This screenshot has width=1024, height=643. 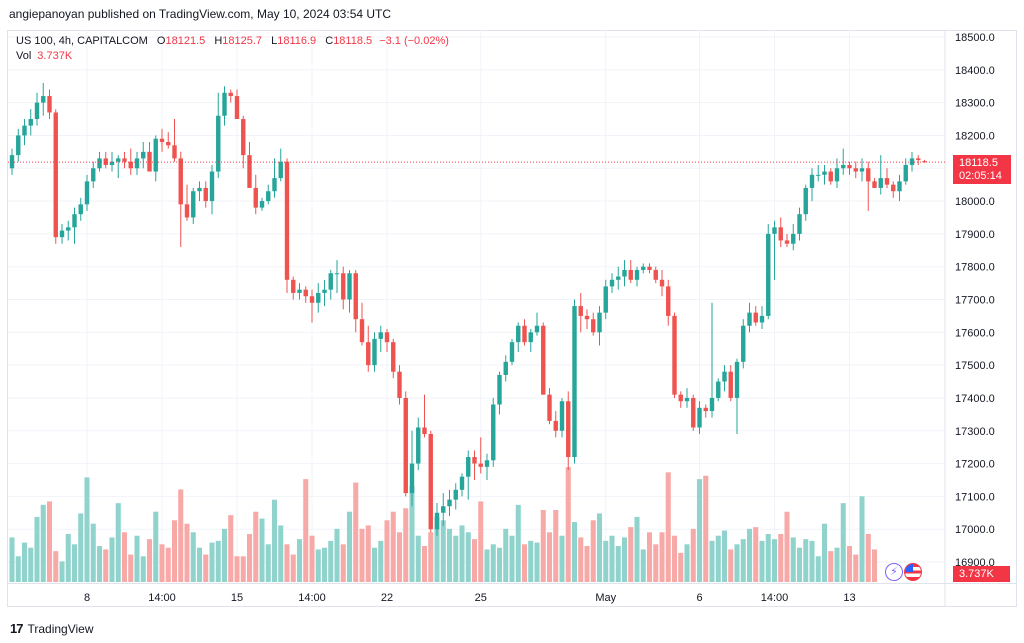 What do you see at coordinates (242, 41) in the screenshot?
I see `high-value: 18125.7` at bounding box center [242, 41].